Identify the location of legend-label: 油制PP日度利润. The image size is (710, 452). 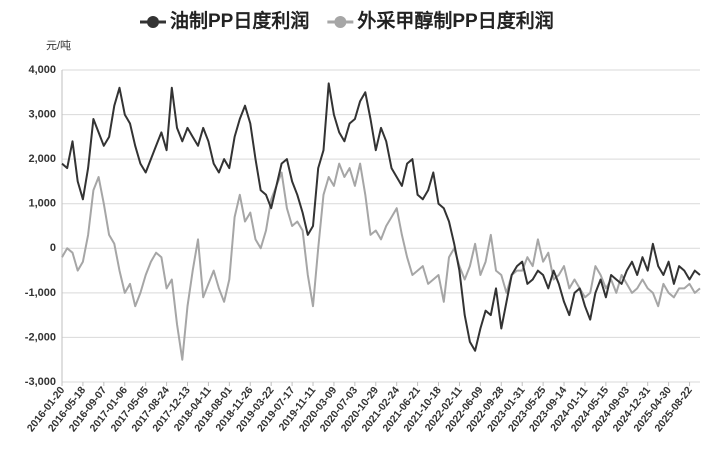
(239, 20).